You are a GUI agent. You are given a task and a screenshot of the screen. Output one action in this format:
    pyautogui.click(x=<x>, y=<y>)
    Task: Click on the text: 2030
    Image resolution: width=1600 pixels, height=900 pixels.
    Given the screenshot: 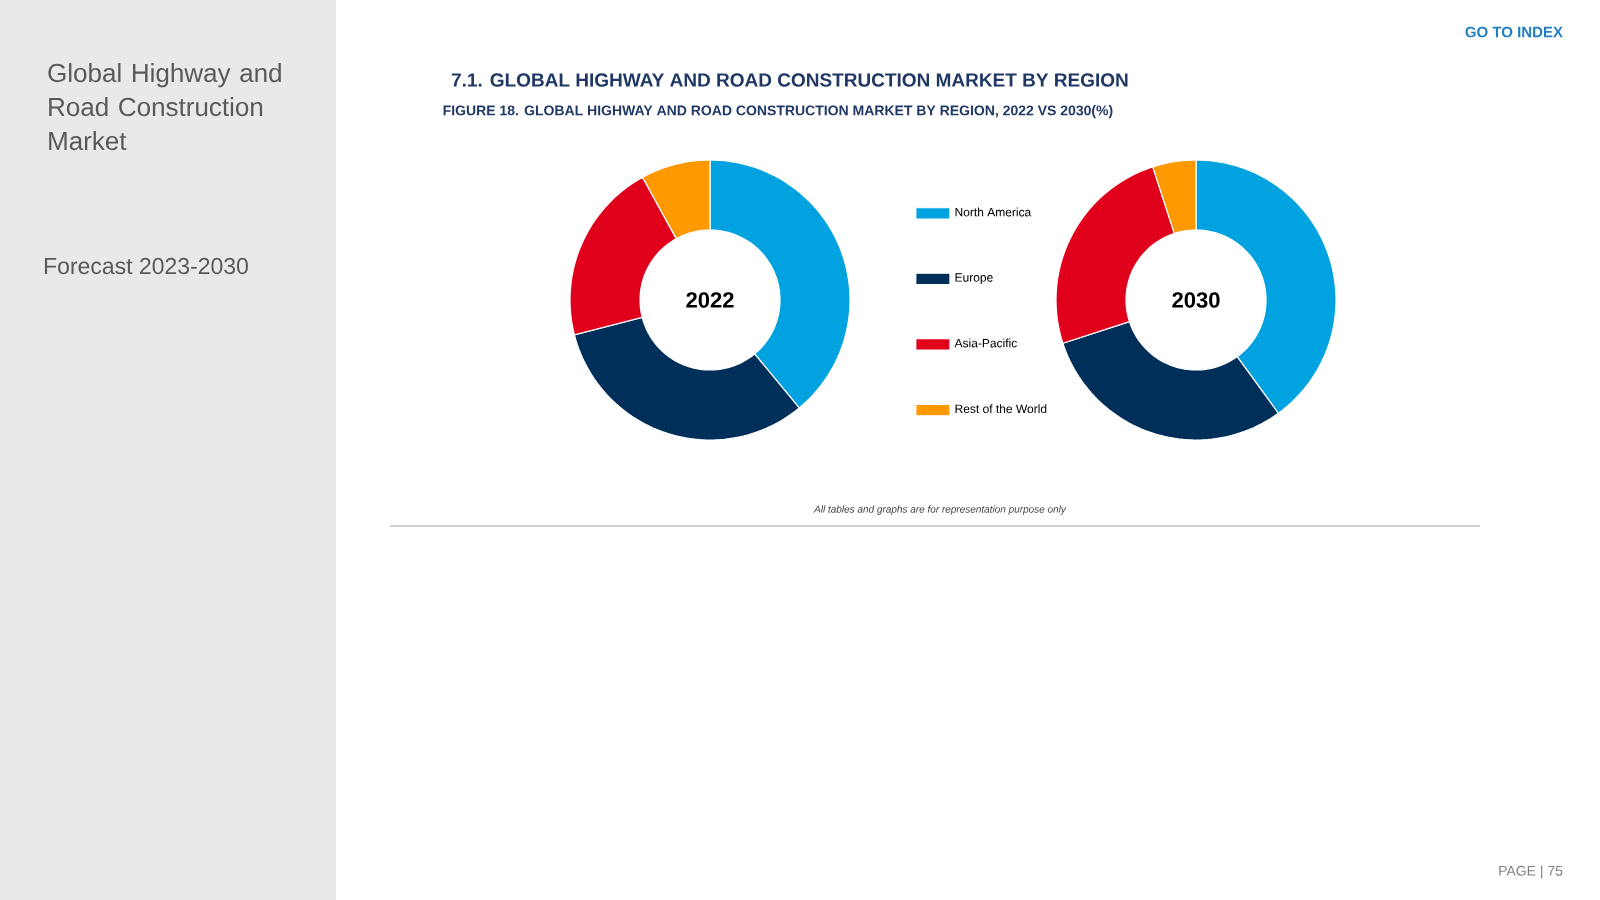 What is the action you would take?
    pyautogui.click(x=1196, y=300)
    